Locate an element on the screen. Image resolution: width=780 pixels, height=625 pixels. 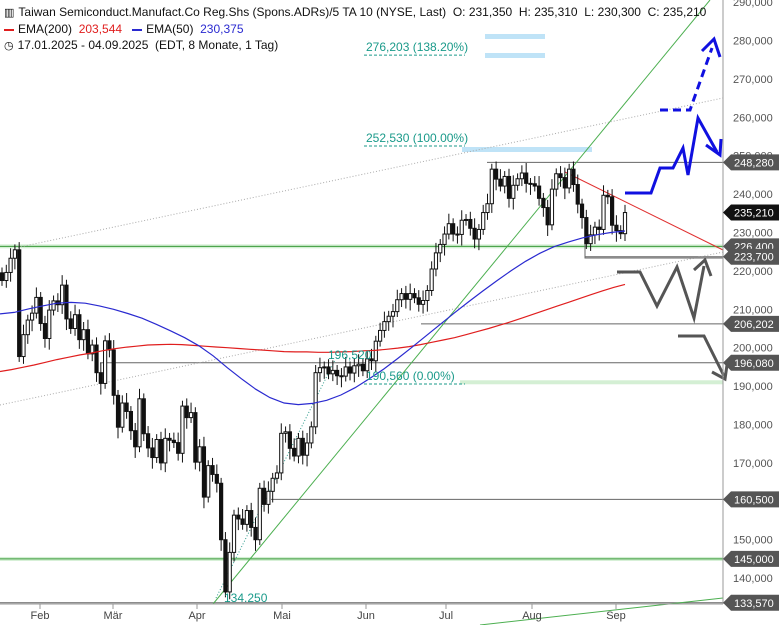
y-tick-label: 170,000 is located at coordinates (753, 464).